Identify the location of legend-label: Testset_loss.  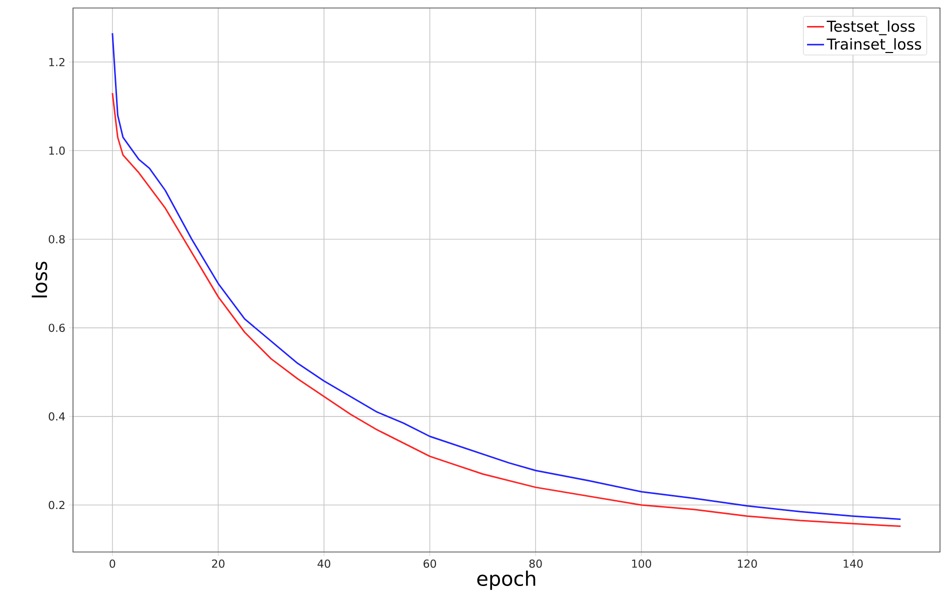
(870, 28).